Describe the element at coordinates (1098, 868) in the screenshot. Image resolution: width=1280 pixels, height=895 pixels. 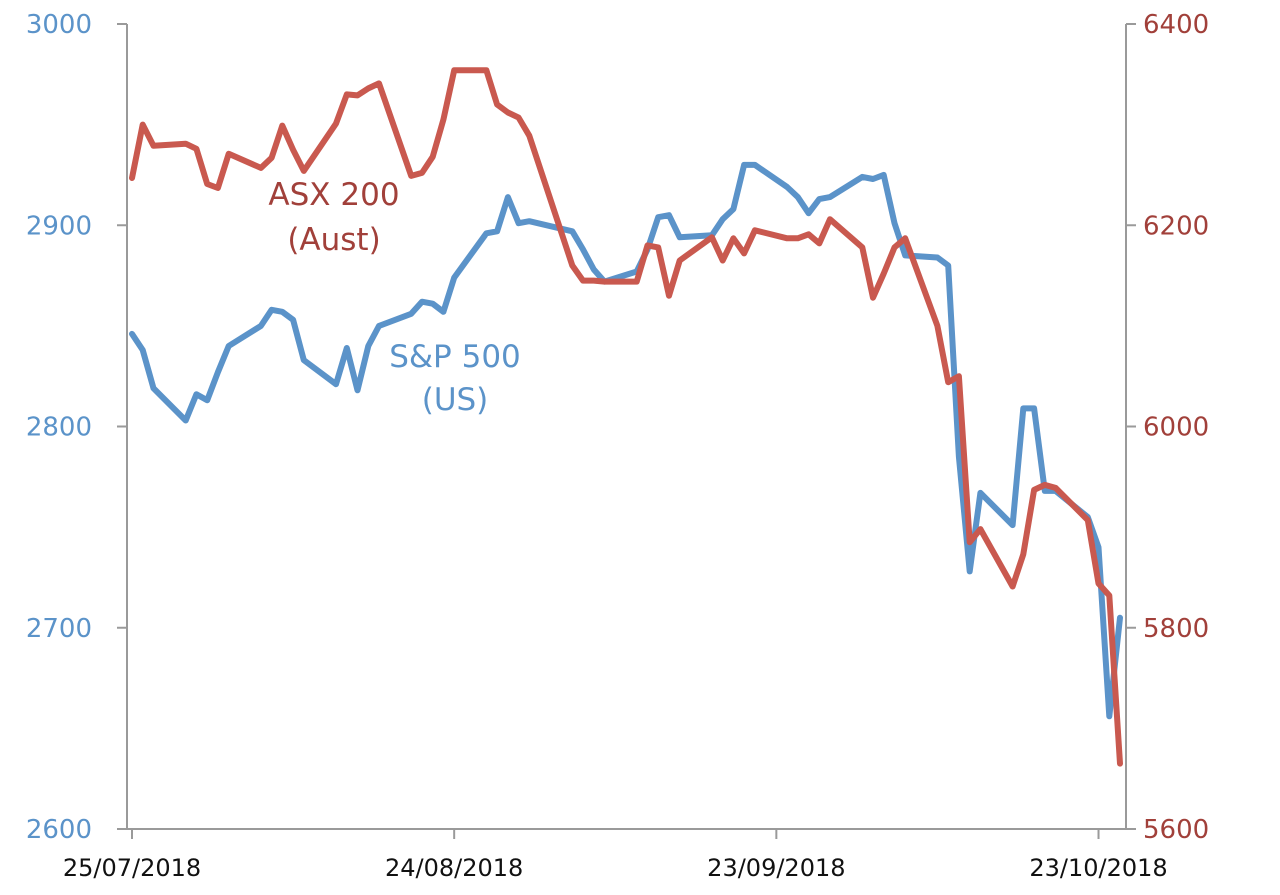
I see `x-tick-label: 23/10/2018` at that location.